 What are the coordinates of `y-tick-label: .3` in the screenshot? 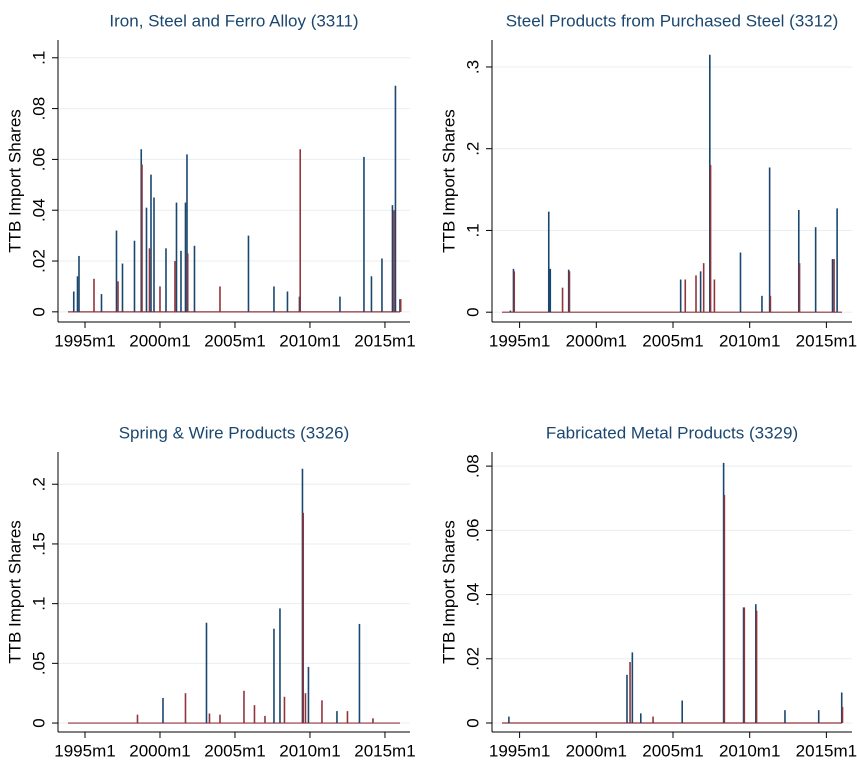 It's located at (472, 67).